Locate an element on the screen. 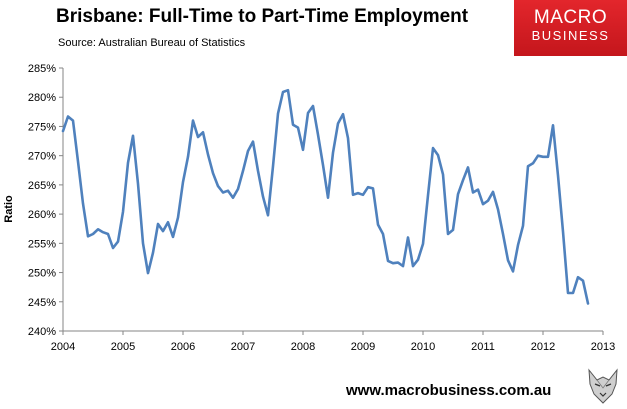 This screenshot has height=409, width=627. y-tick-label: 255% is located at coordinates (42, 244).